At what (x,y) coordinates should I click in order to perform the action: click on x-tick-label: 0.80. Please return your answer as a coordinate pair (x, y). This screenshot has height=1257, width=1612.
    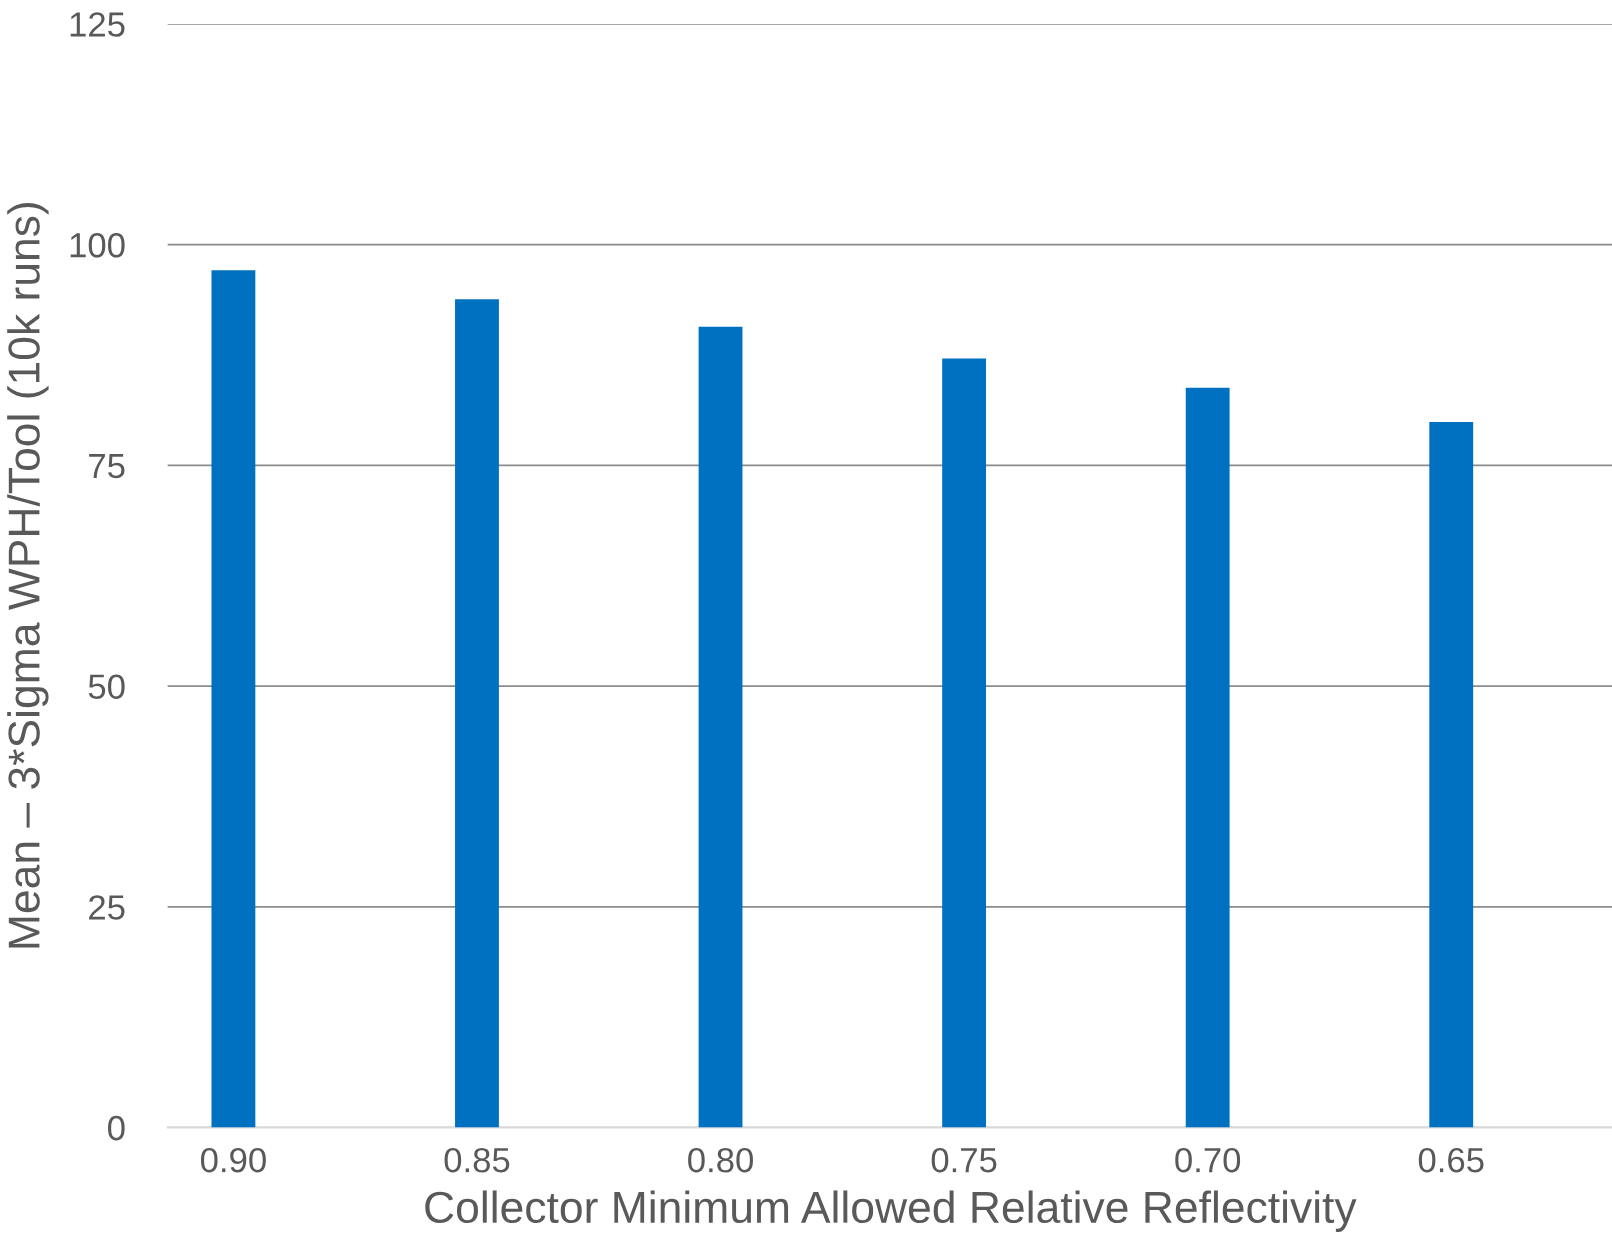
    Looking at the image, I should click on (720, 1160).